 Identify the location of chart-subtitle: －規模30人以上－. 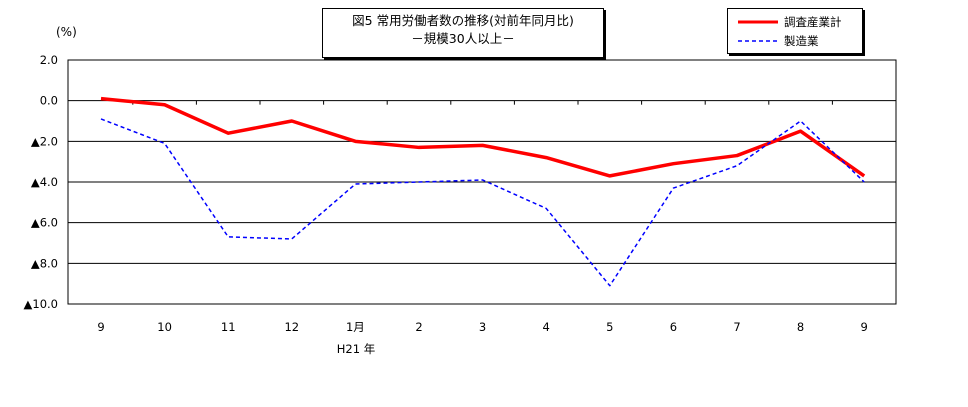
(463, 38).